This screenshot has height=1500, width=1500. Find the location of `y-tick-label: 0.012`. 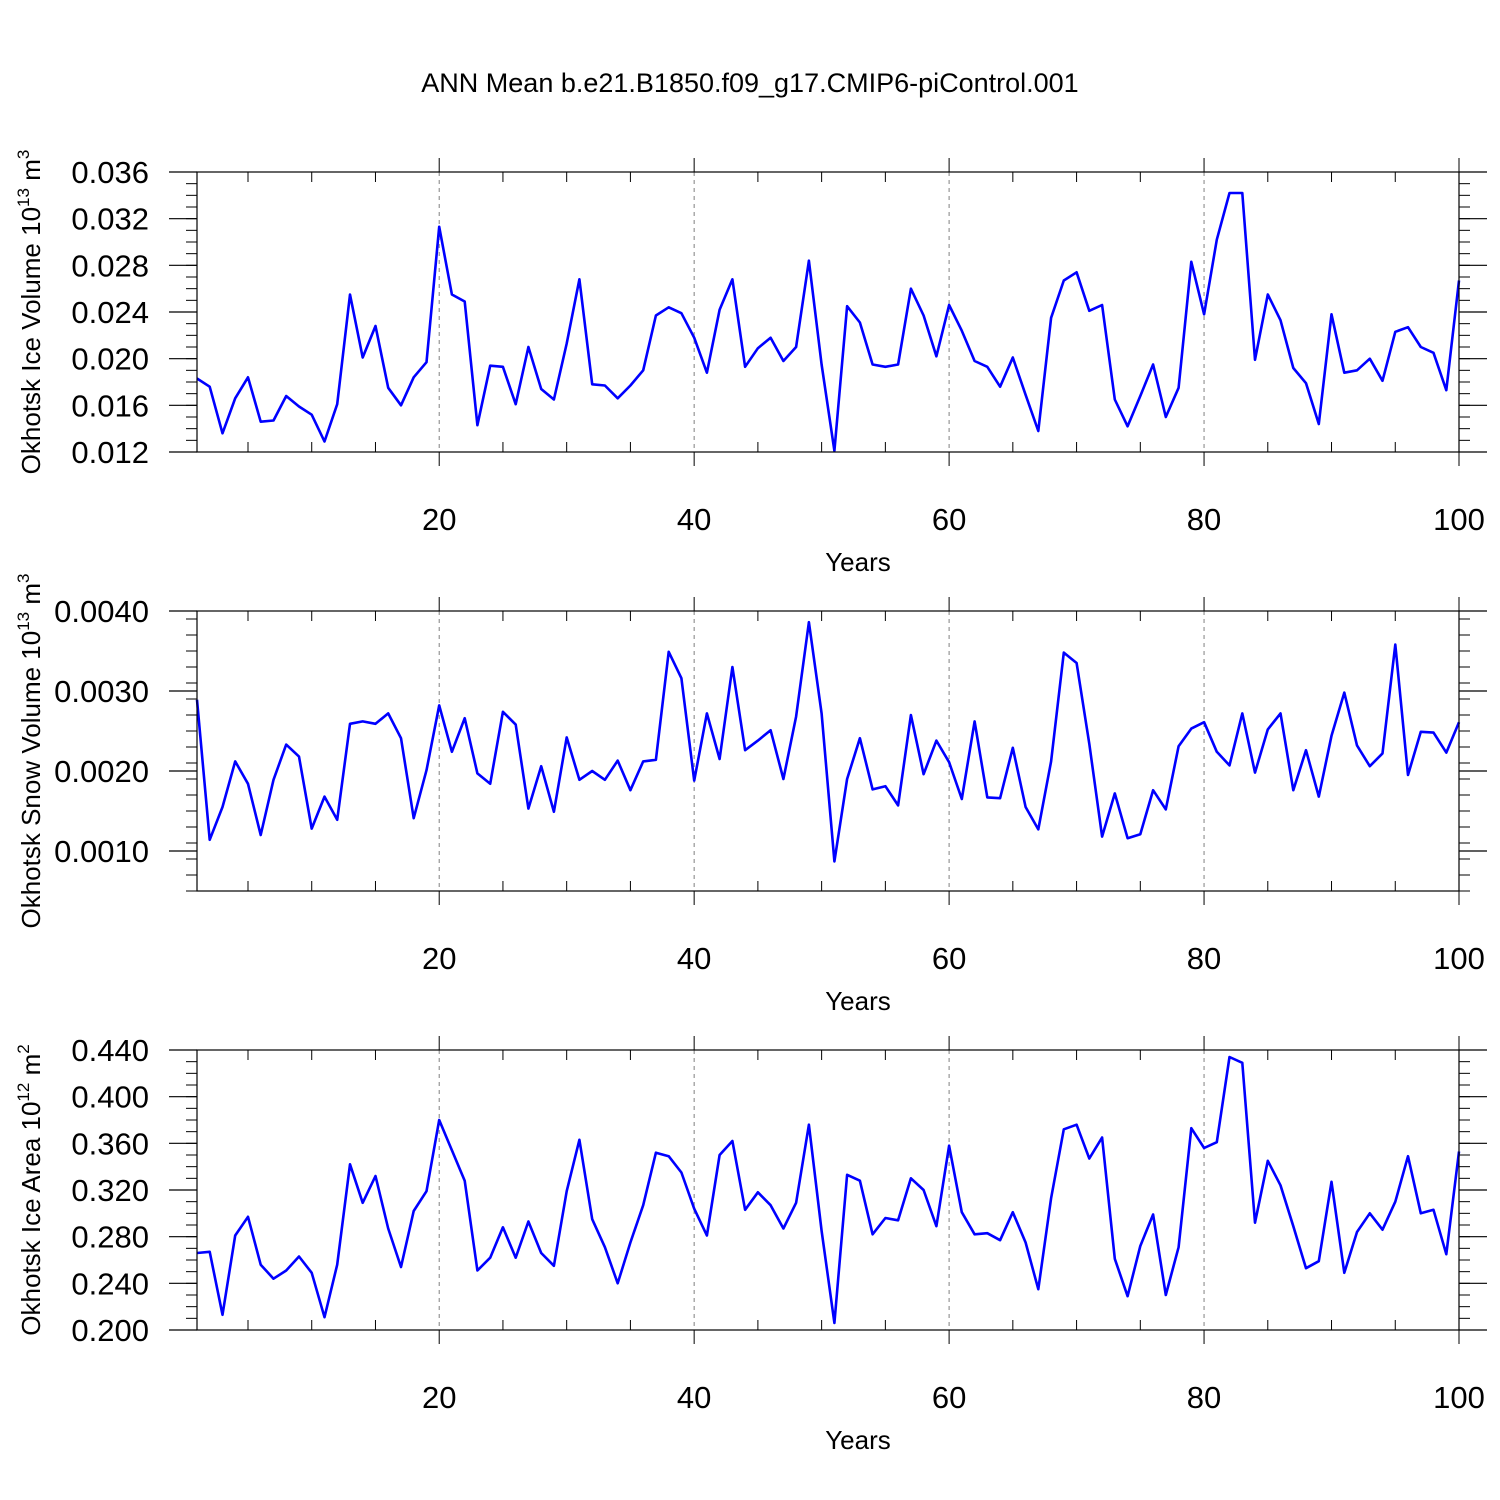

y-tick-label: 0.012 is located at coordinates (110, 452).